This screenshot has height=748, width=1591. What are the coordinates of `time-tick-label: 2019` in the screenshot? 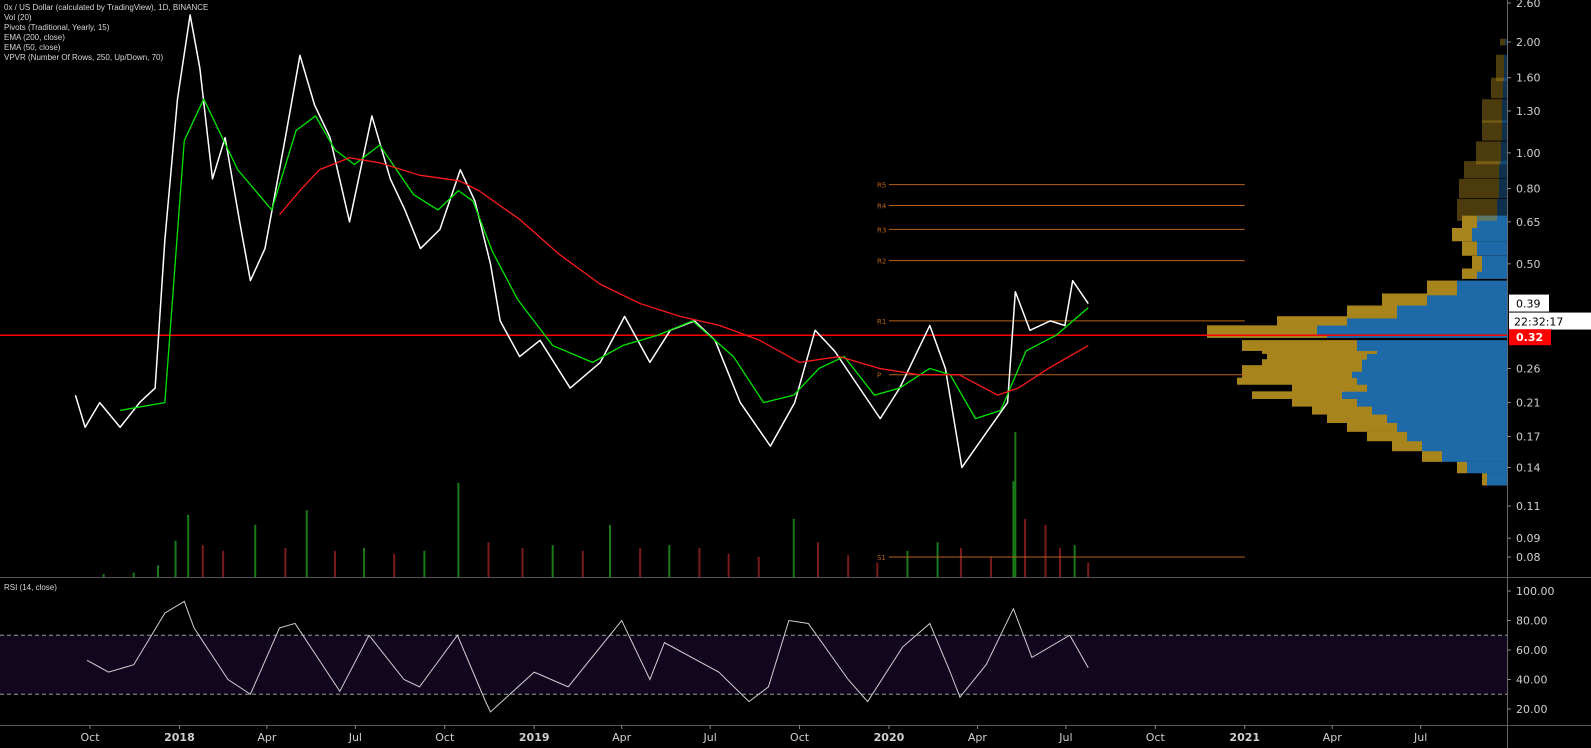 It's located at (534, 737).